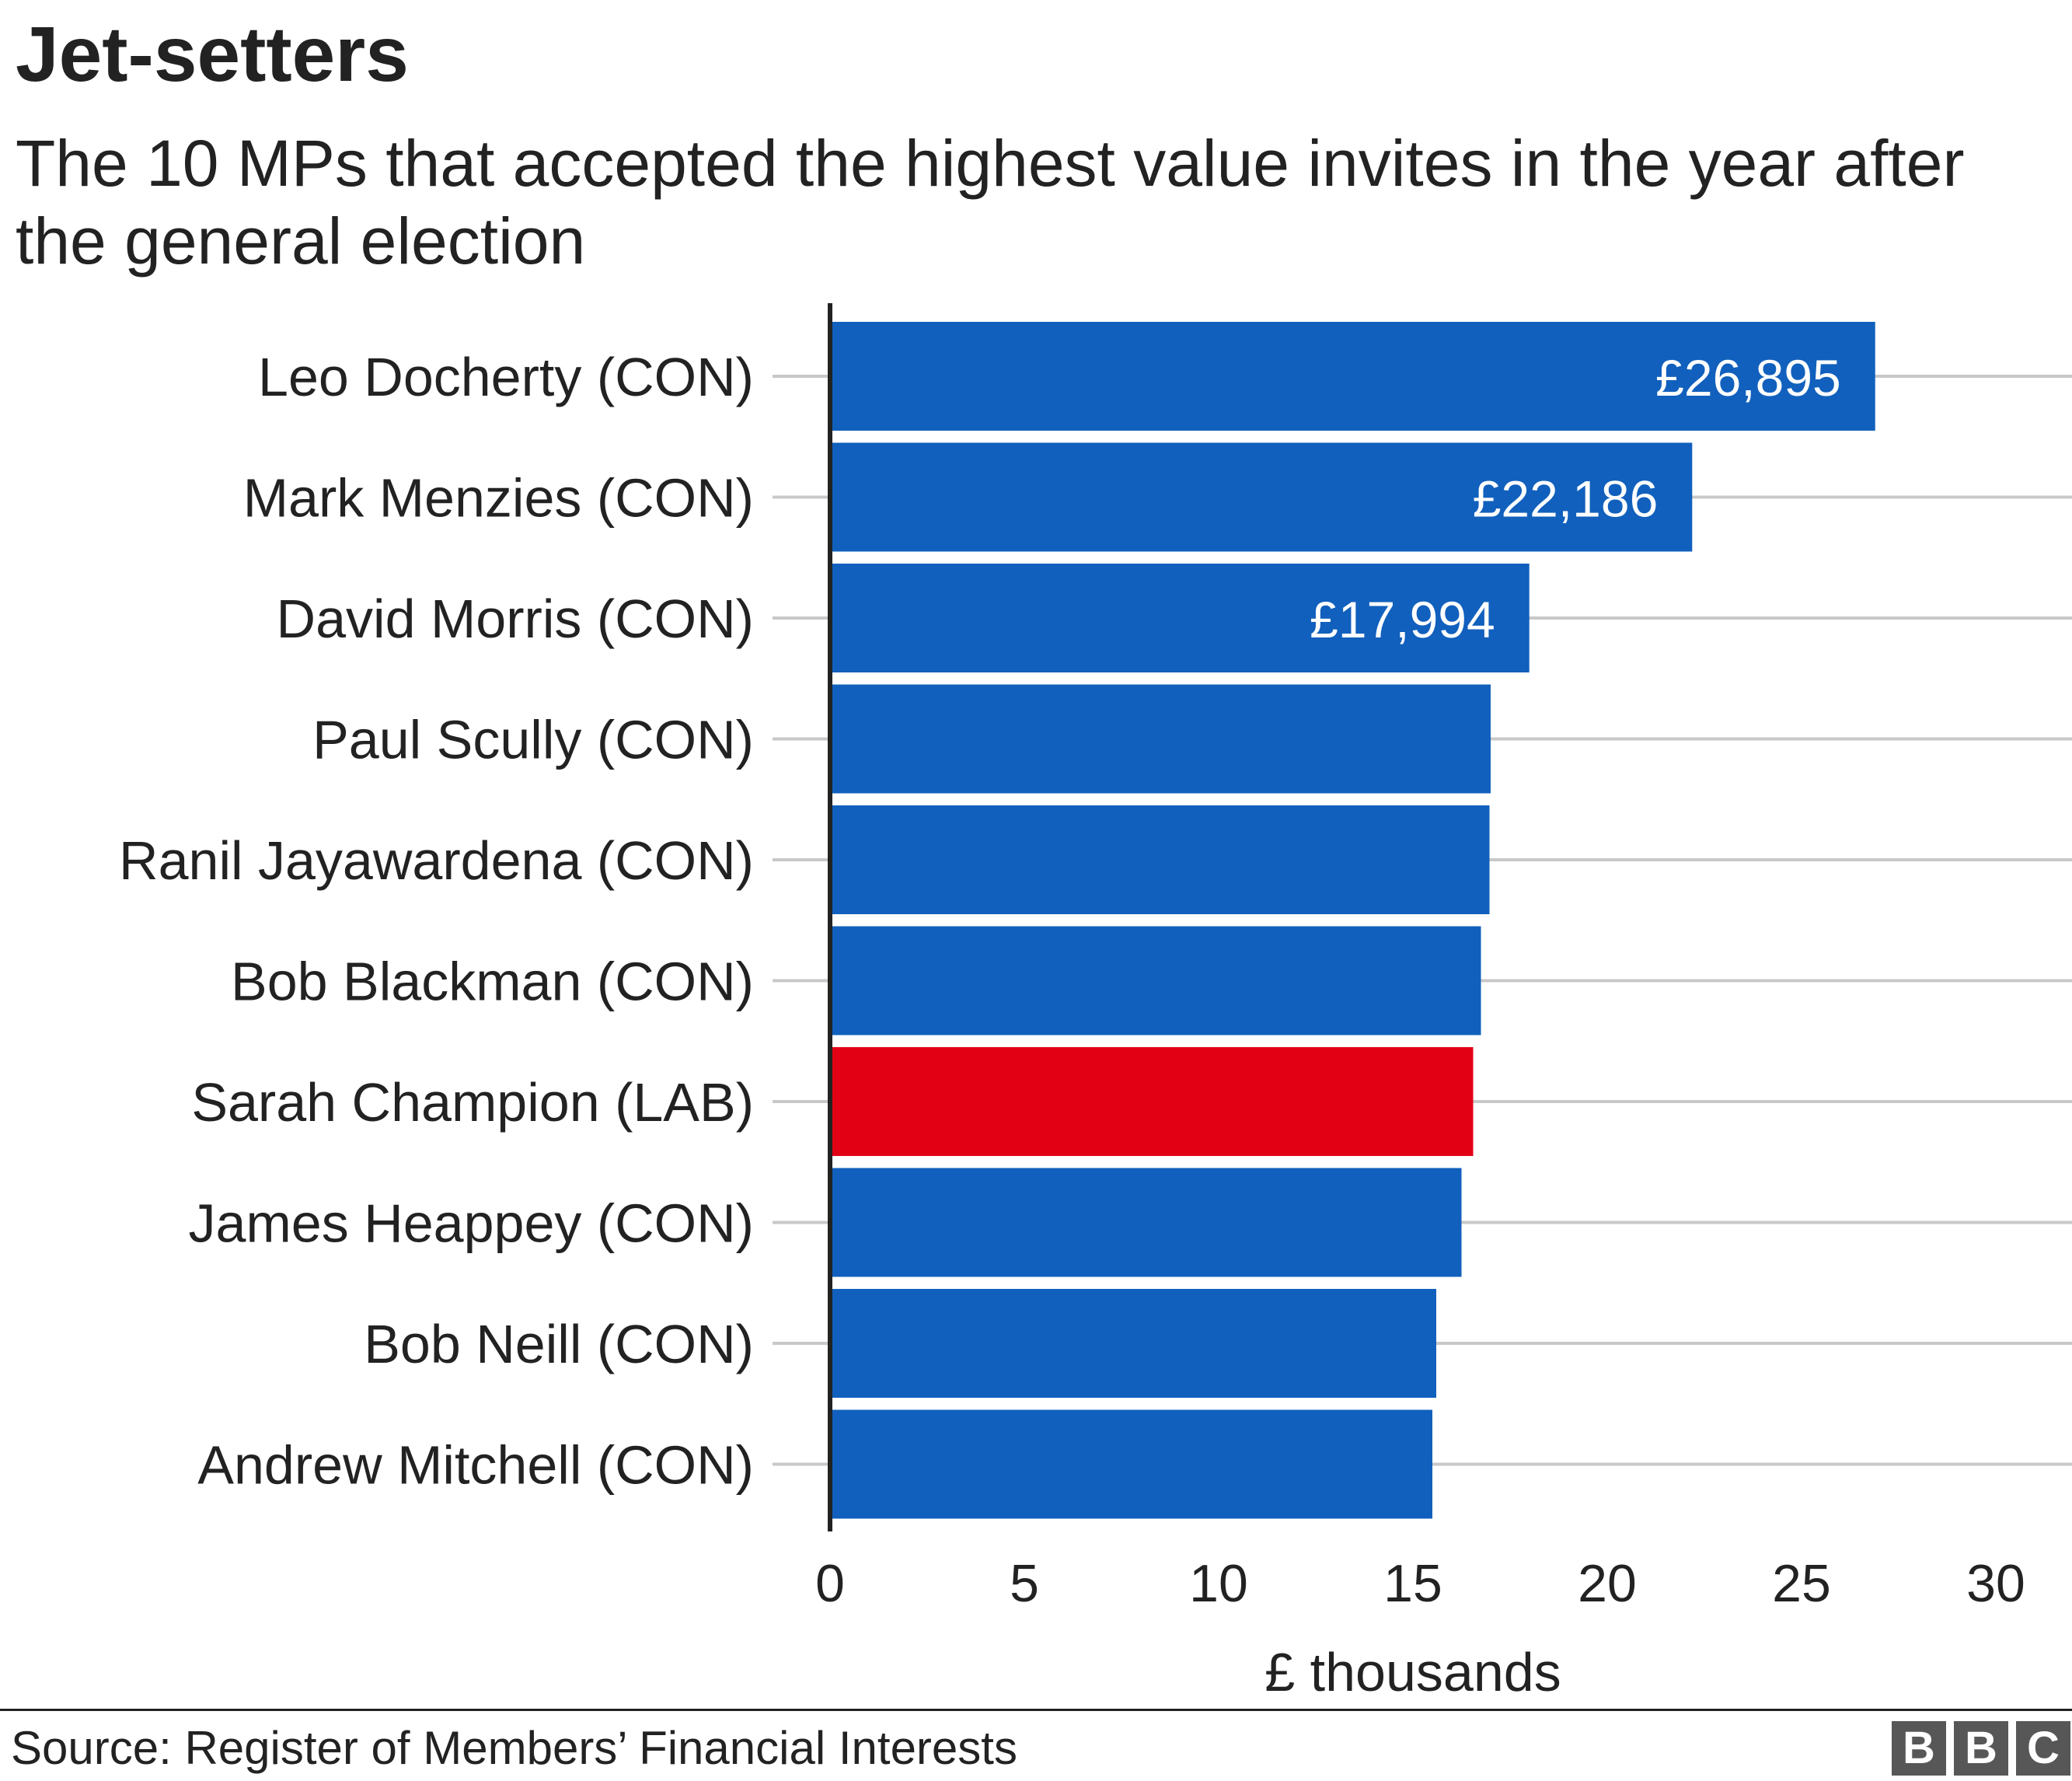  I want to click on x-tick-label: 30, so click(1995, 1583).